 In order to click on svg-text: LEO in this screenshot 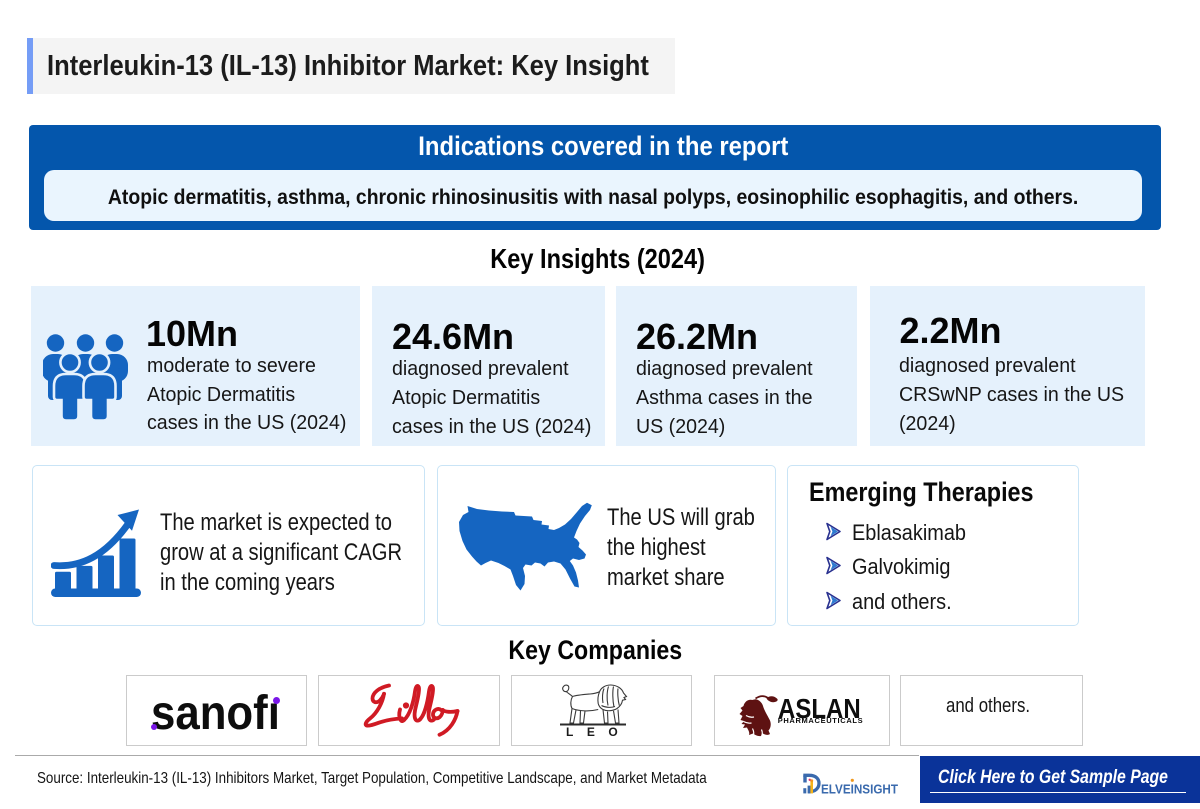, I will do `click(598, 732)`.